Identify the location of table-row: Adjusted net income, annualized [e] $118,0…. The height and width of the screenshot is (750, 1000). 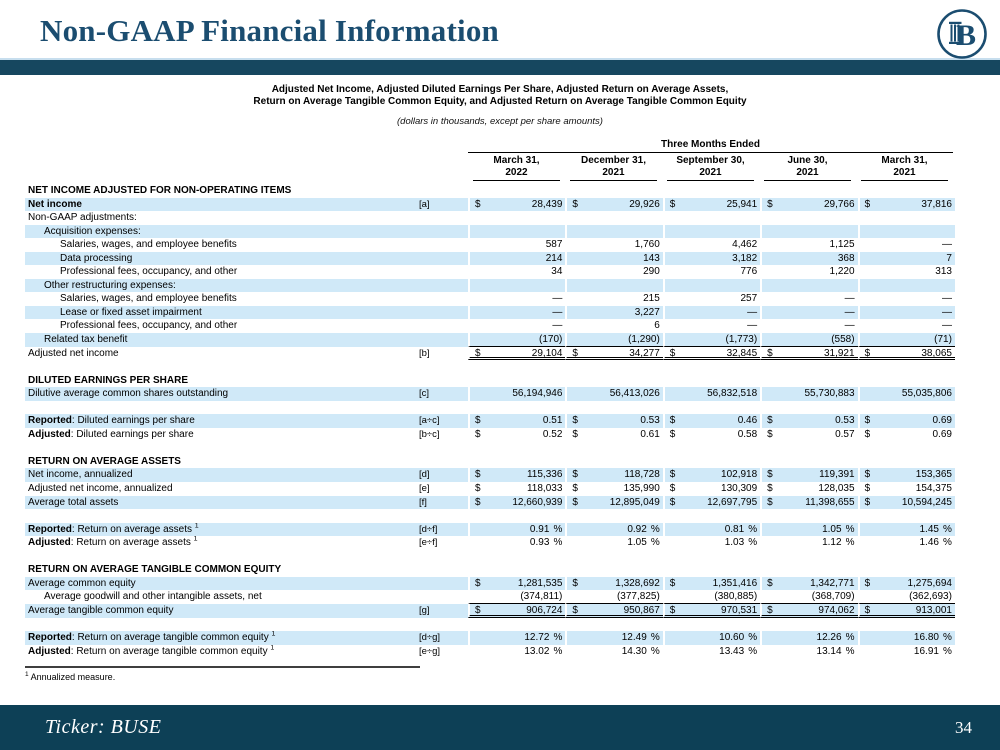
(490, 489).